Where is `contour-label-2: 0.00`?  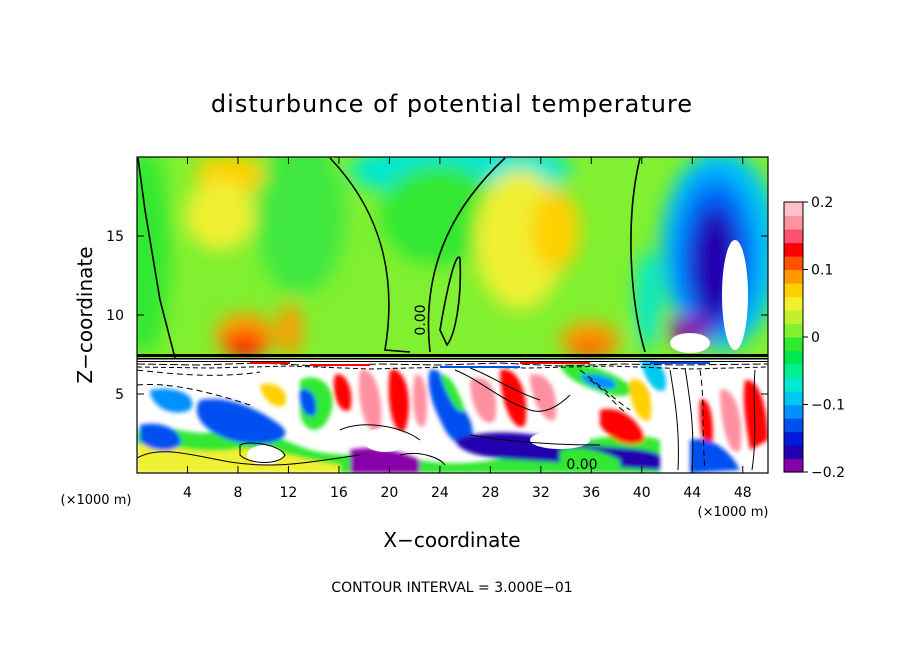 contour-label-2: 0.00 is located at coordinates (581, 465).